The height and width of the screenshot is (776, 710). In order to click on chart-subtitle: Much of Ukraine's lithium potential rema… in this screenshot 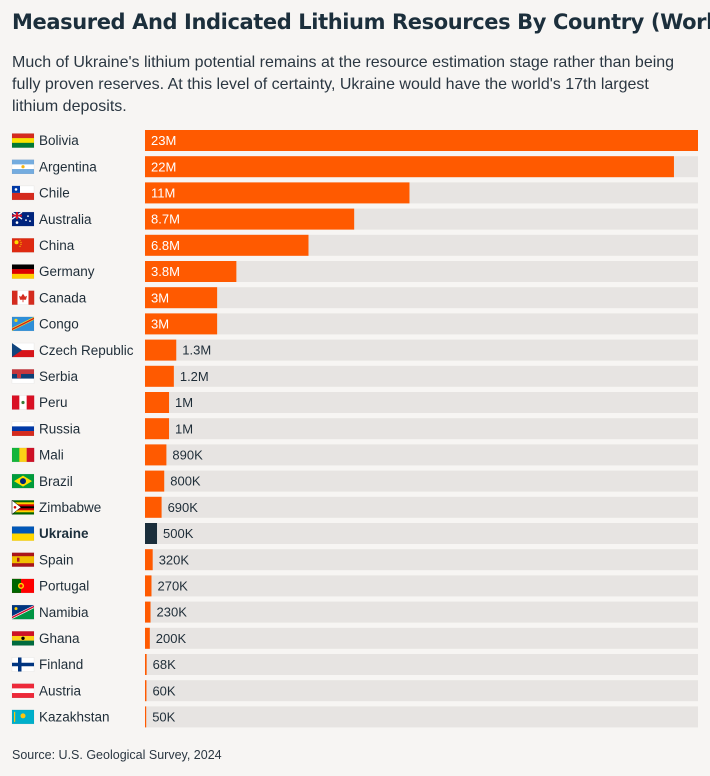, I will do `click(343, 84)`.